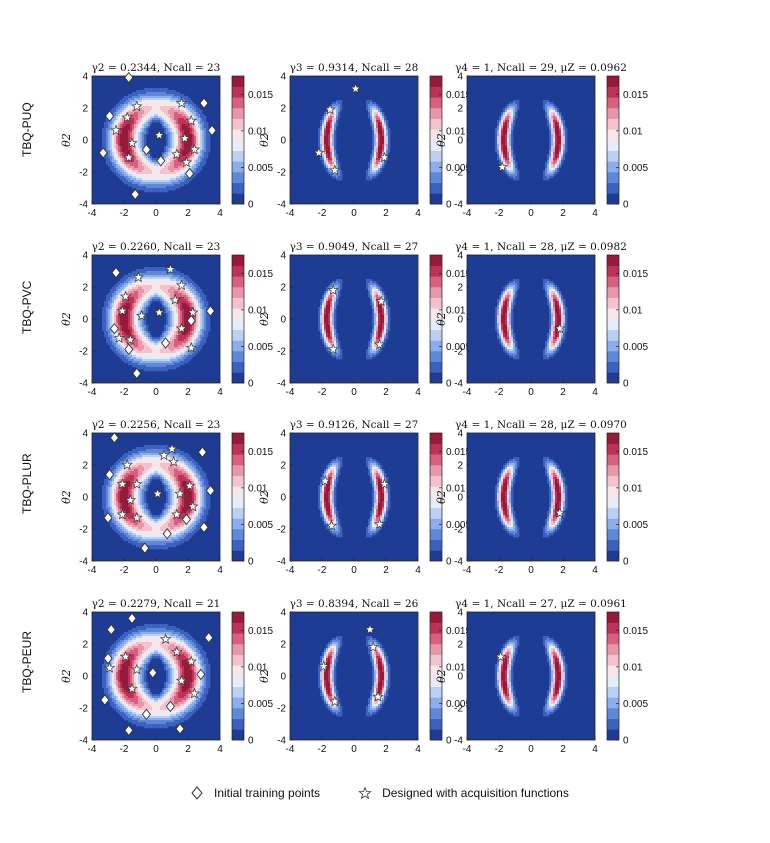 The height and width of the screenshot is (843, 770). I want to click on row-label-4: TBQ-PEUR, so click(27, 661).